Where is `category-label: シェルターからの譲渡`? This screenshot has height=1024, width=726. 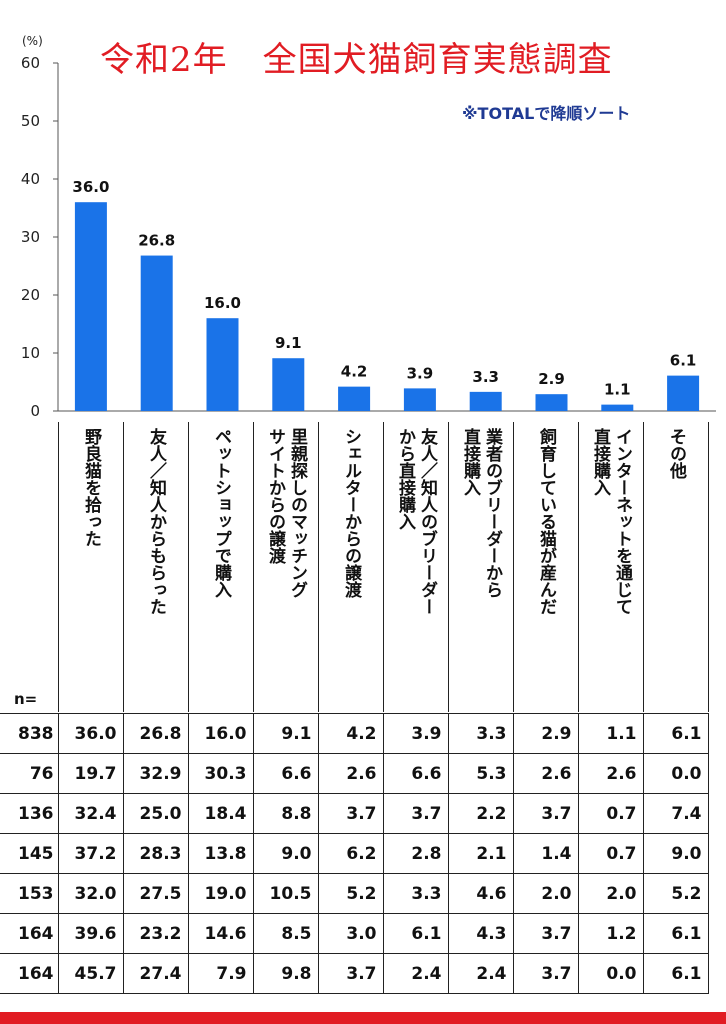
category-label: シェルターからの譲渡 is located at coordinates (351, 513).